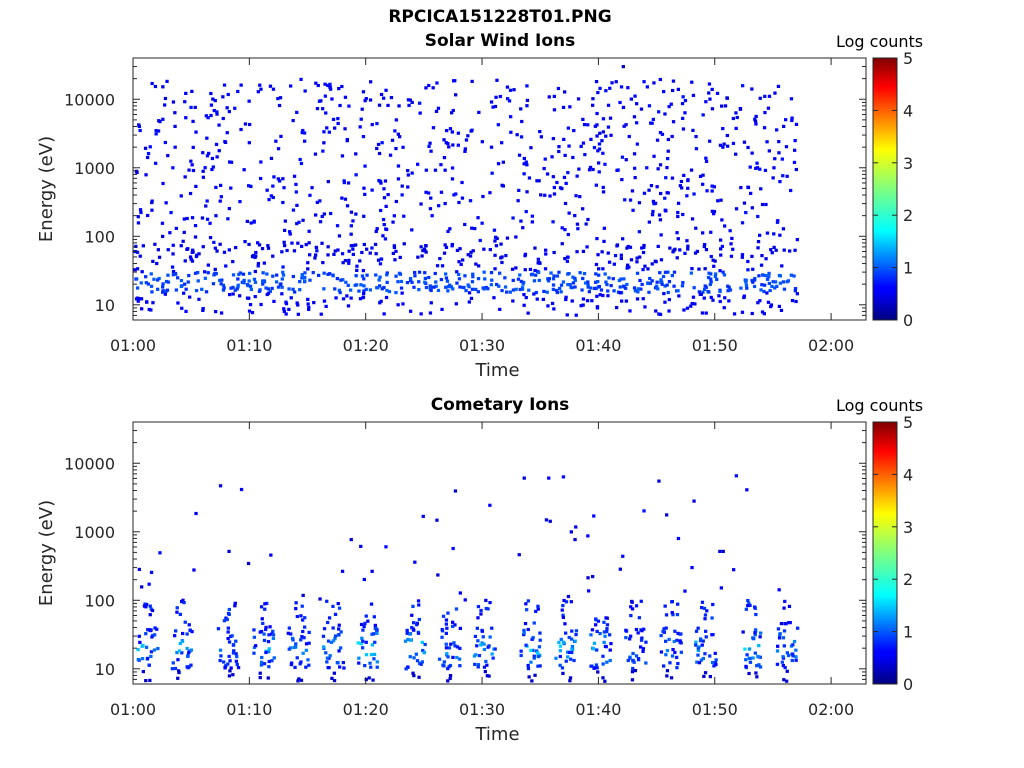 This screenshot has width=1024, height=768. What do you see at coordinates (500, 17) in the screenshot?
I see `figure-title: RPCICA151228T01.PNG` at bounding box center [500, 17].